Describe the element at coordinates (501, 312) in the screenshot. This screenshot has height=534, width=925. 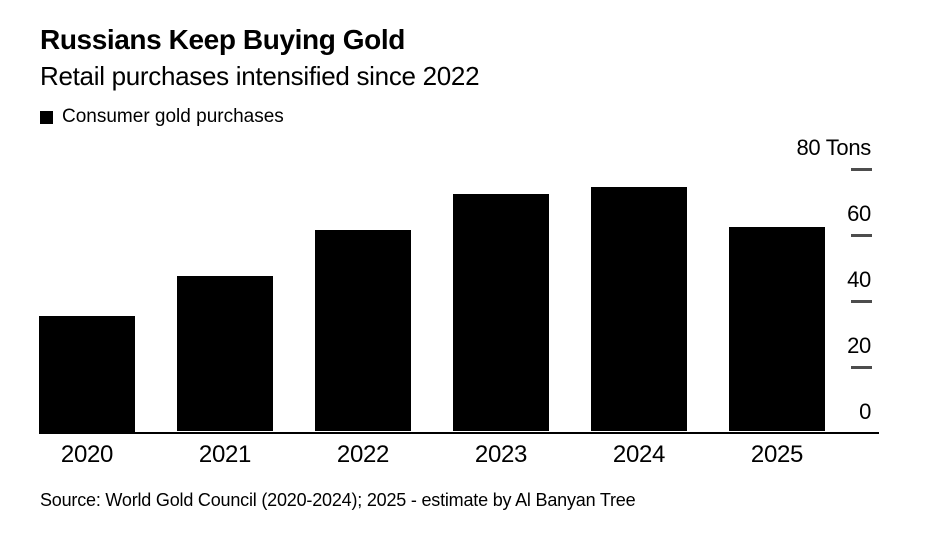
I see `bar-2023` at that location.